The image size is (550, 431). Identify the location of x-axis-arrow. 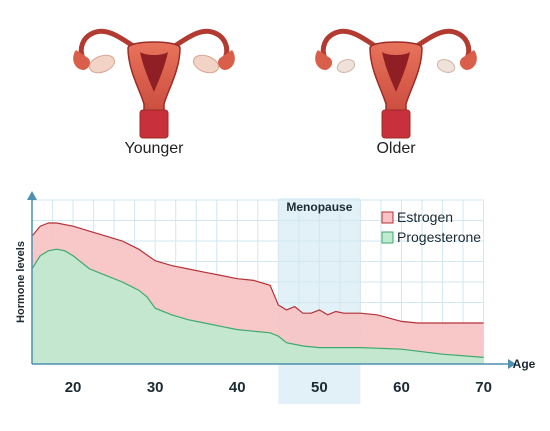
(512, 364).